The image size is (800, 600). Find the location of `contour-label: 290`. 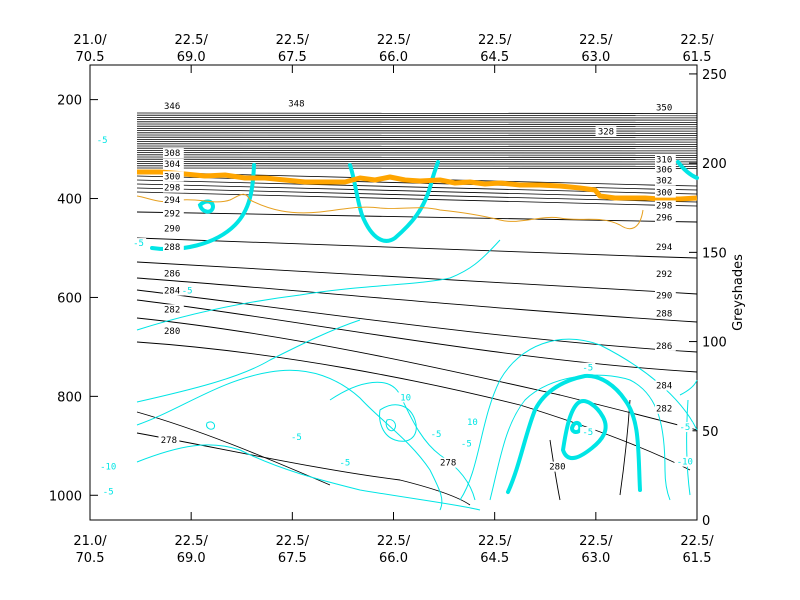

contour-label: 290 is located at coordinates (664, 296).